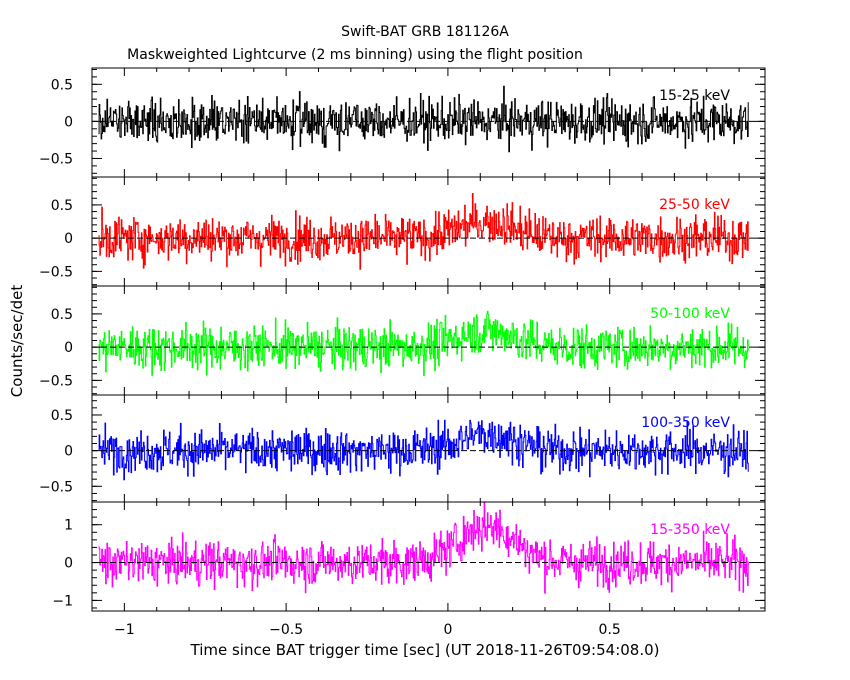 This screenshot has height=680, width=850. Describe the element at coordinates (17, 341) in the screenshot. I see `y-axis-label: Counts/sec/det` at that location.